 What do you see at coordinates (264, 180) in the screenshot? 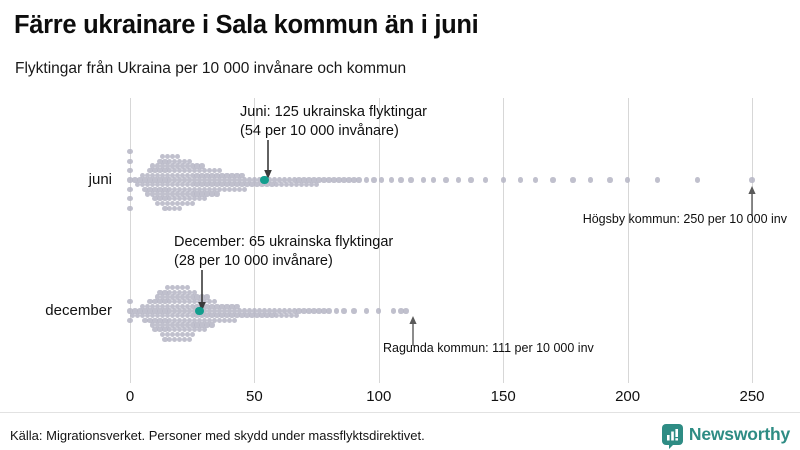
I see `highlighted-data-point` at bounding box center [264, 180].